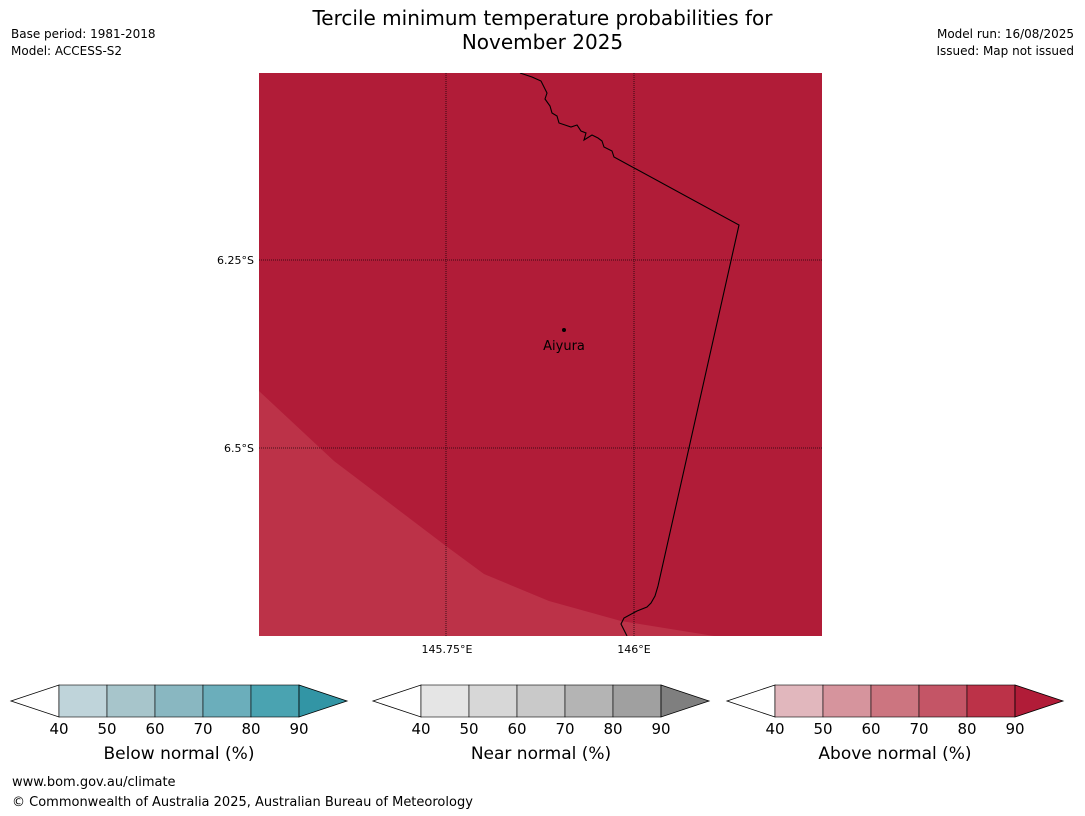  What do you see at coordinates (94, 782) in the screenshot?
I see `footer-url: www.bom.gov.au/climate` at bounding box center [94, 782].